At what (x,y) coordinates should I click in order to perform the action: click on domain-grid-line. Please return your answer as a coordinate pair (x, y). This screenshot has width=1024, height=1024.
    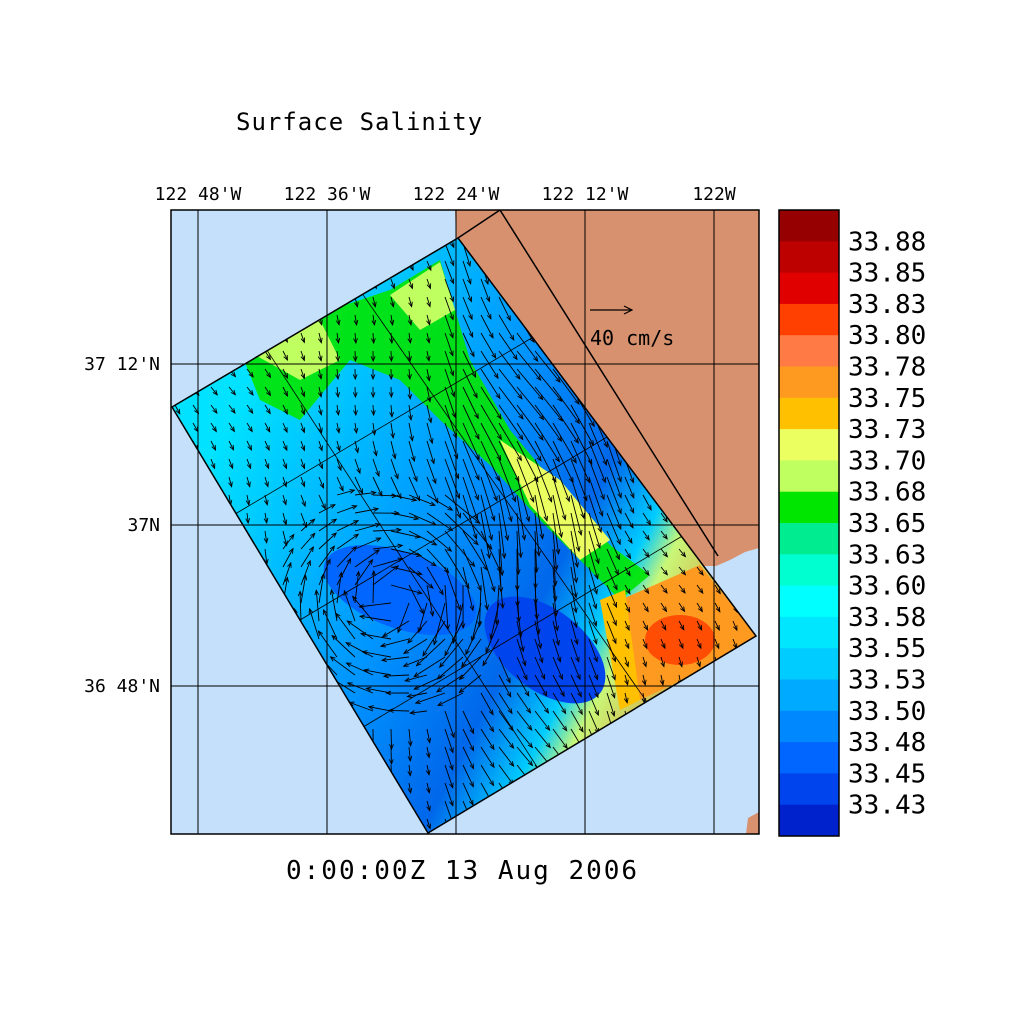
    Looking at the image, I should click on (522, 631).